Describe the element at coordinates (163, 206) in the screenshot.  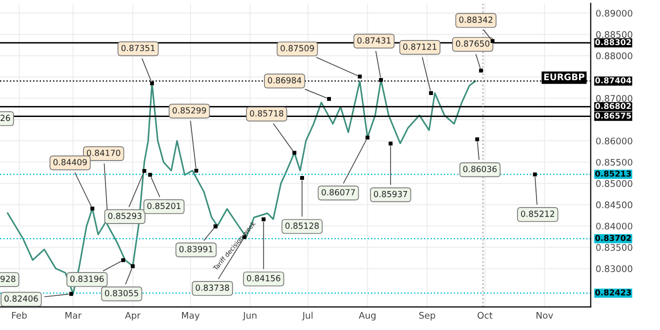
I see `annotation: 0.85201` at that location.